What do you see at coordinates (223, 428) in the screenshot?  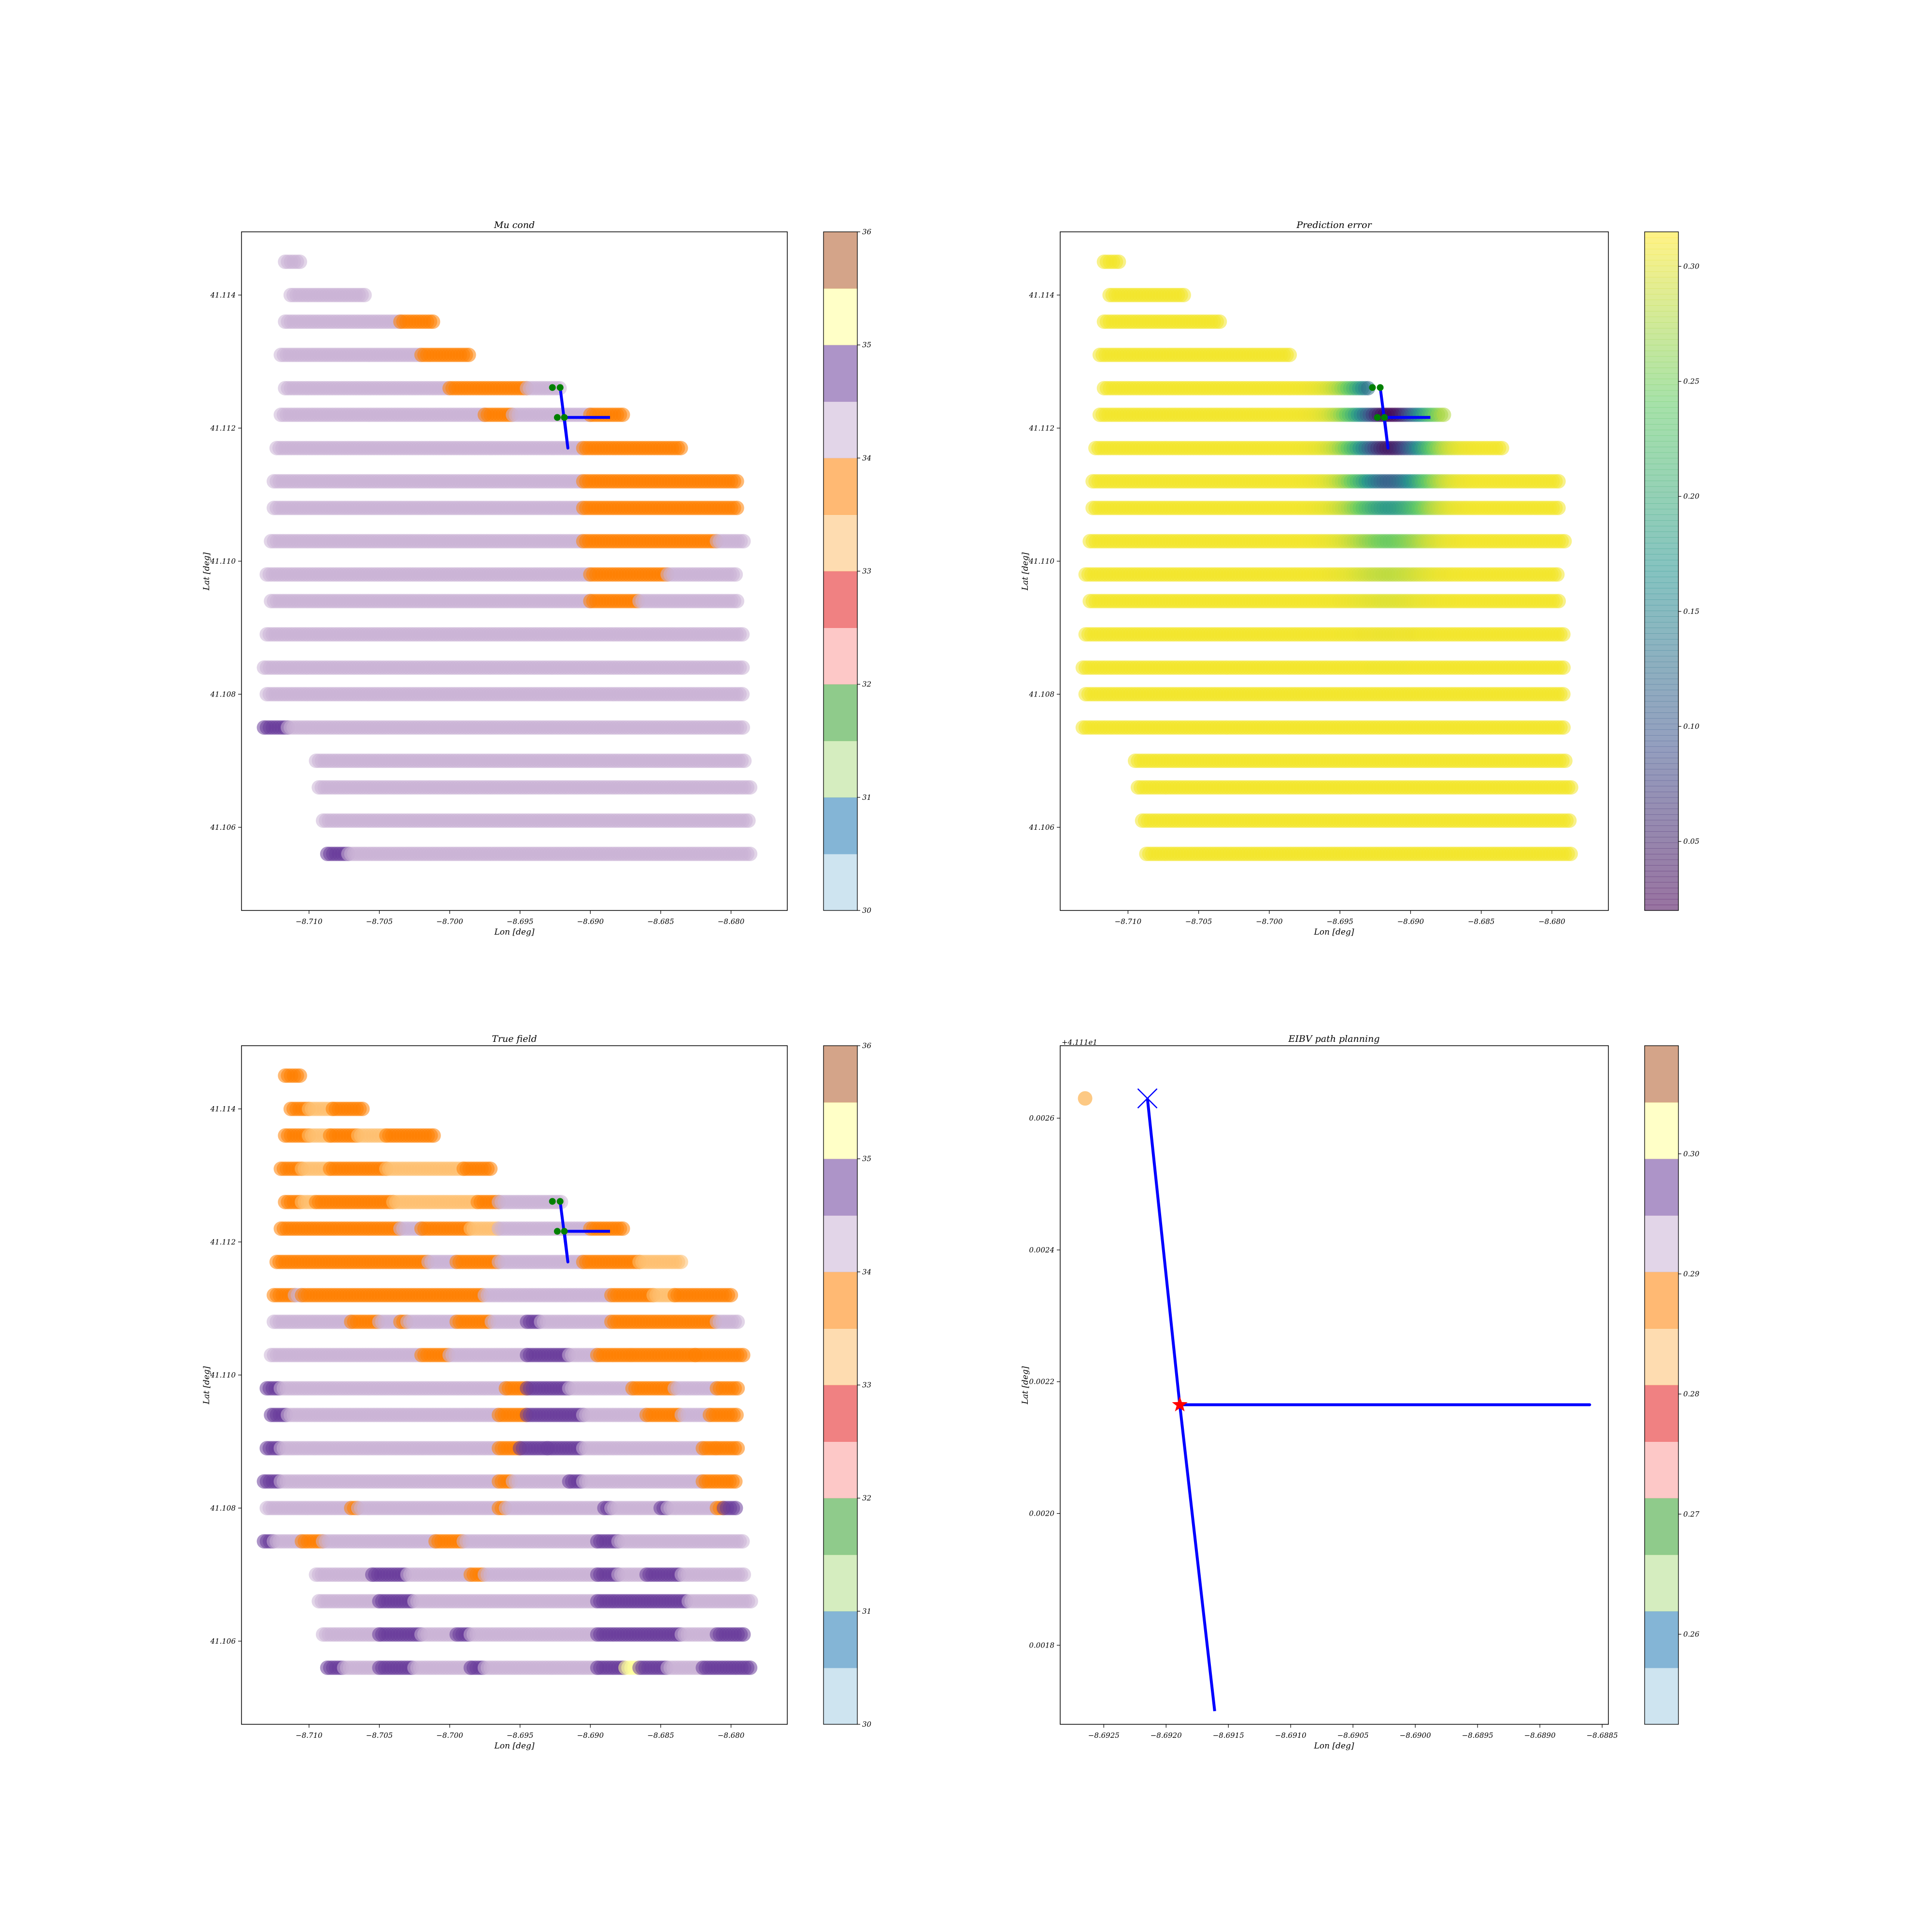 I see `y-tick-label: 41.112` at bounding box center [223, 428].